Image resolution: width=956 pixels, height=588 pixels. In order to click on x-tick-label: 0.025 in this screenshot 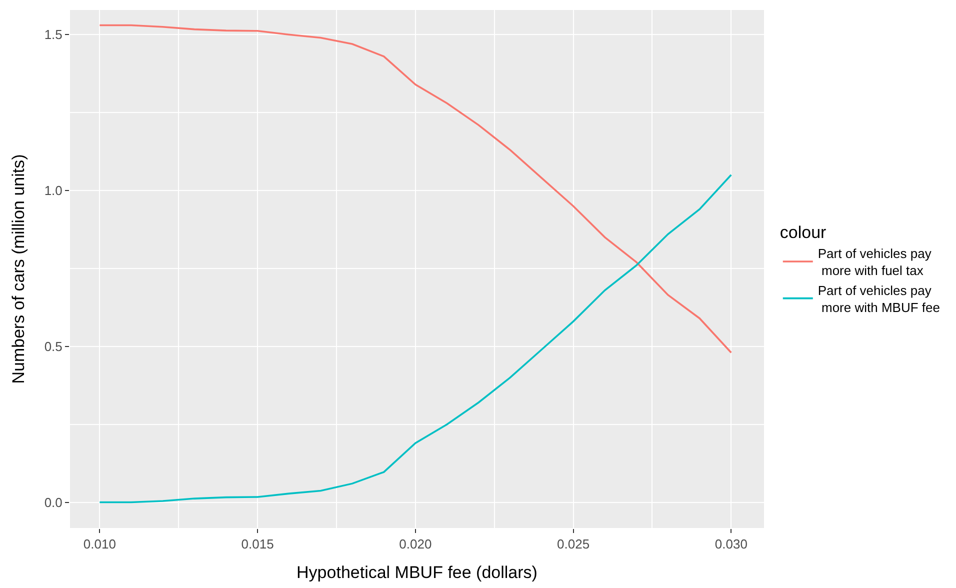, I will do `click(573, 544)`.